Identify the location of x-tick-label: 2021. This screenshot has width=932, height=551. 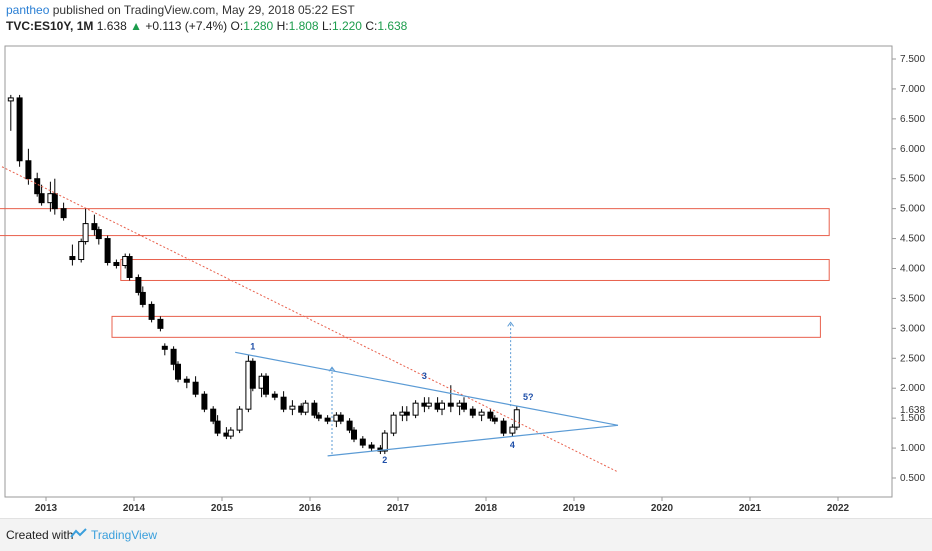
(750, 508).